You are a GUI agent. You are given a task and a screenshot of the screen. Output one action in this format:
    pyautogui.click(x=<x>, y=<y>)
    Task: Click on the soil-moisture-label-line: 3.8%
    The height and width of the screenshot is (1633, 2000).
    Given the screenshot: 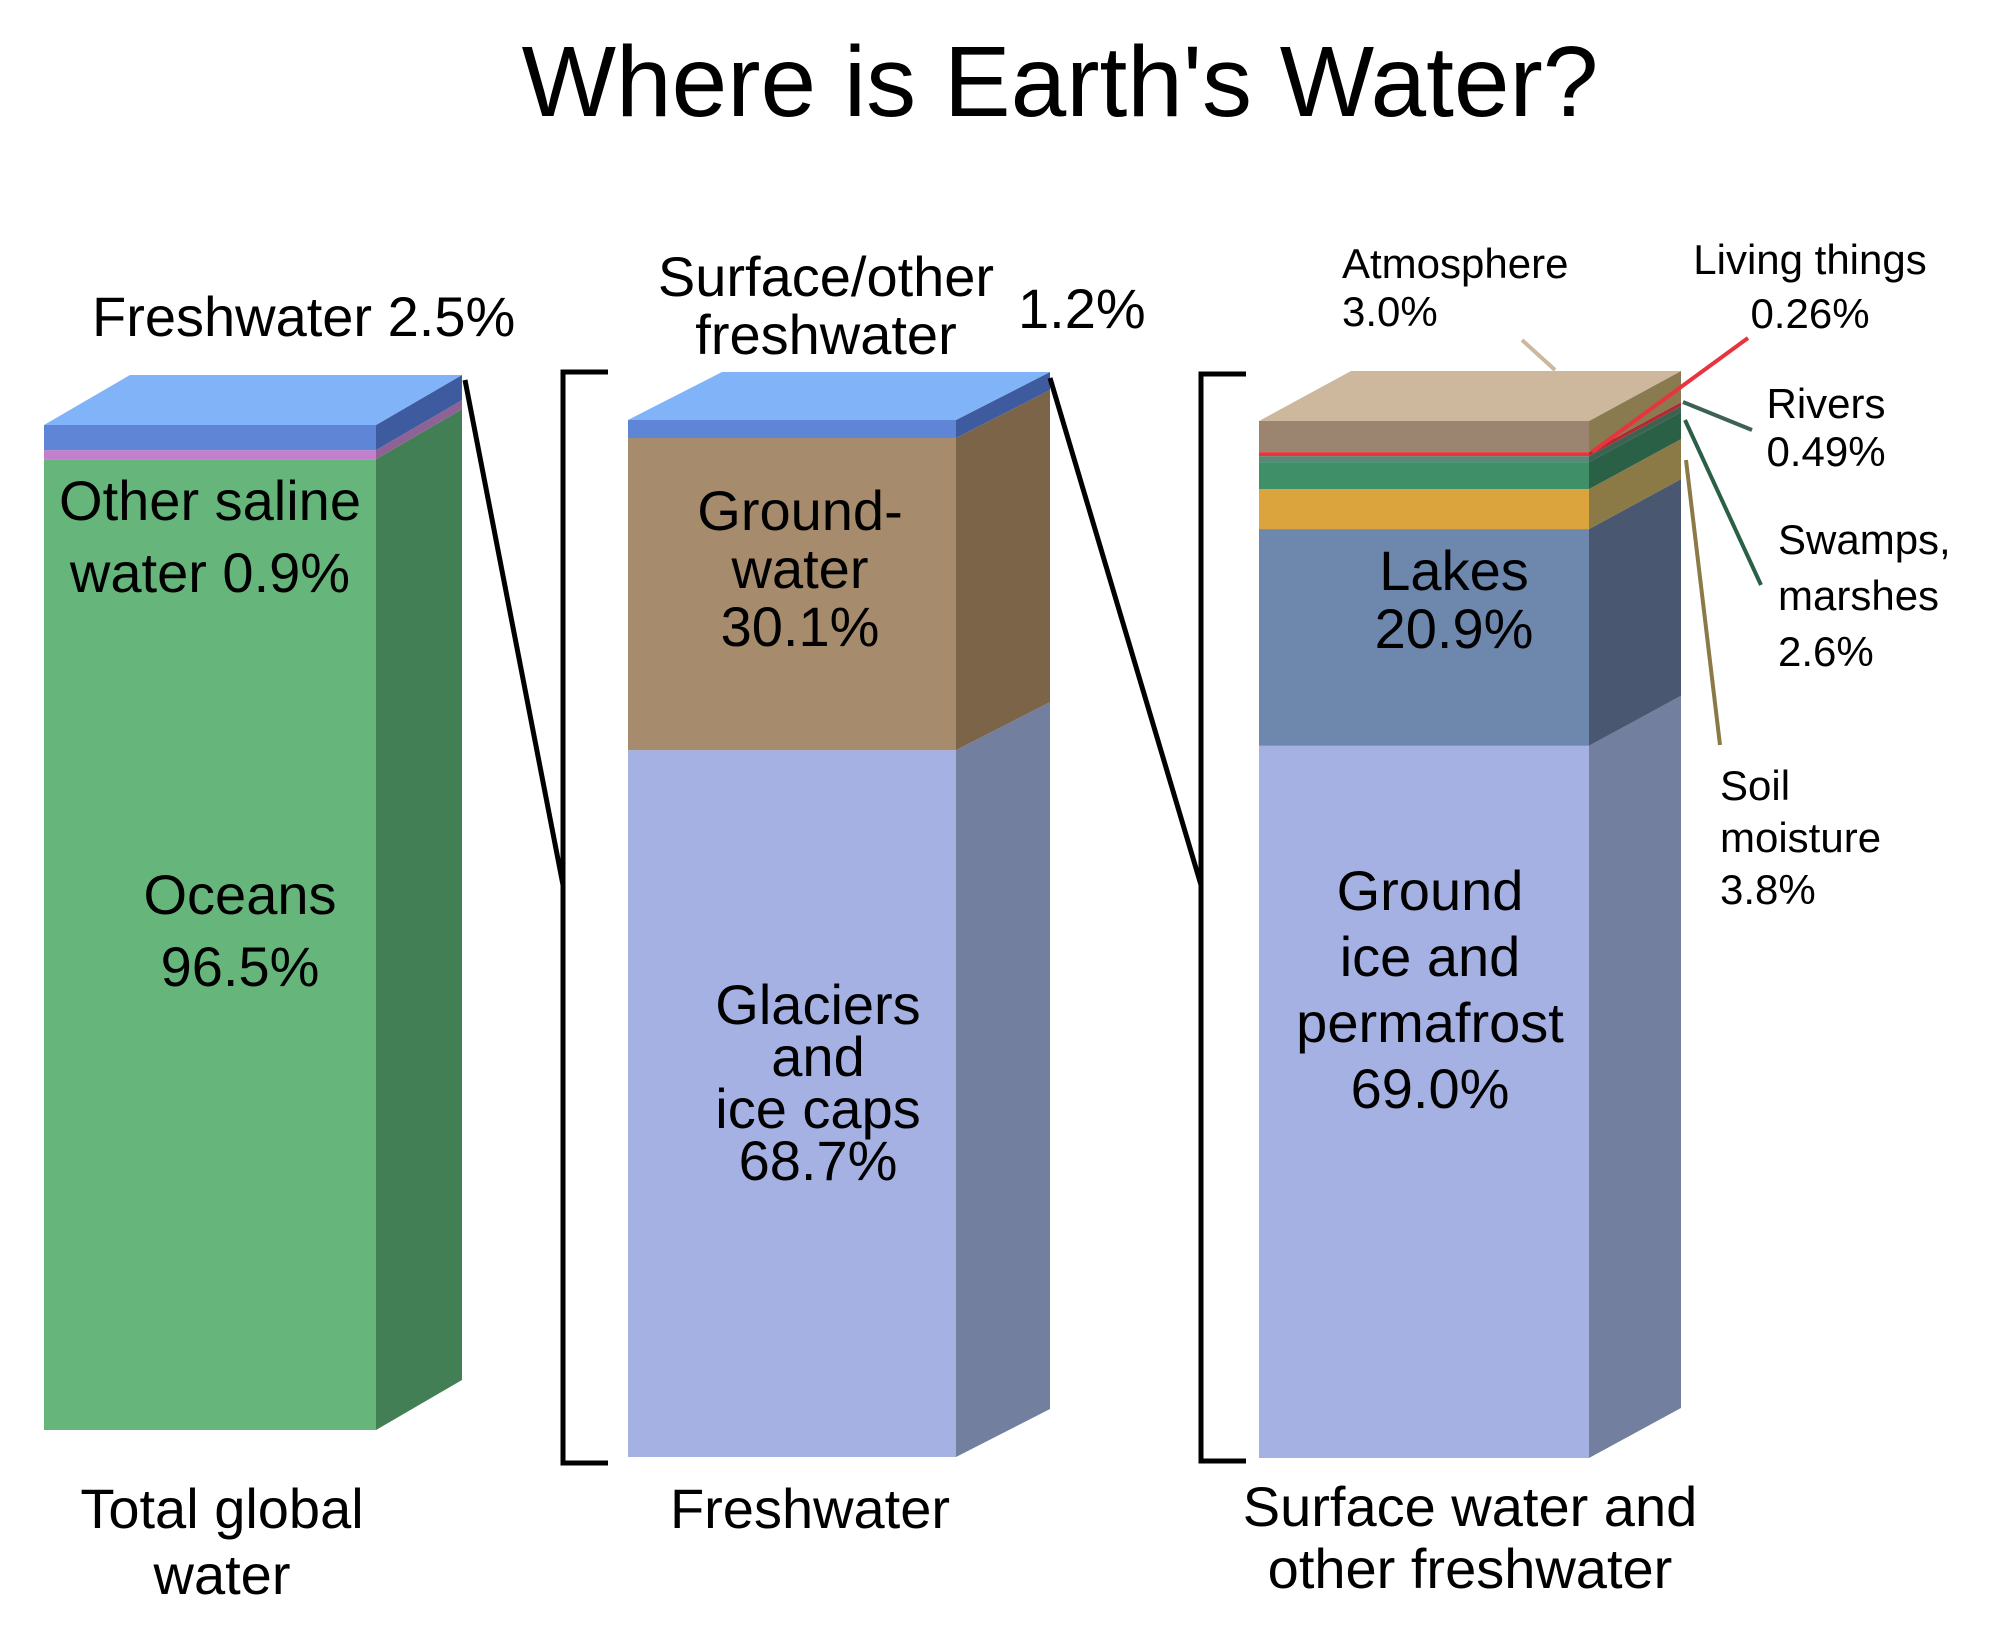 What is the action you would take?
    pyautogui.click(x=1768, y=889)
    